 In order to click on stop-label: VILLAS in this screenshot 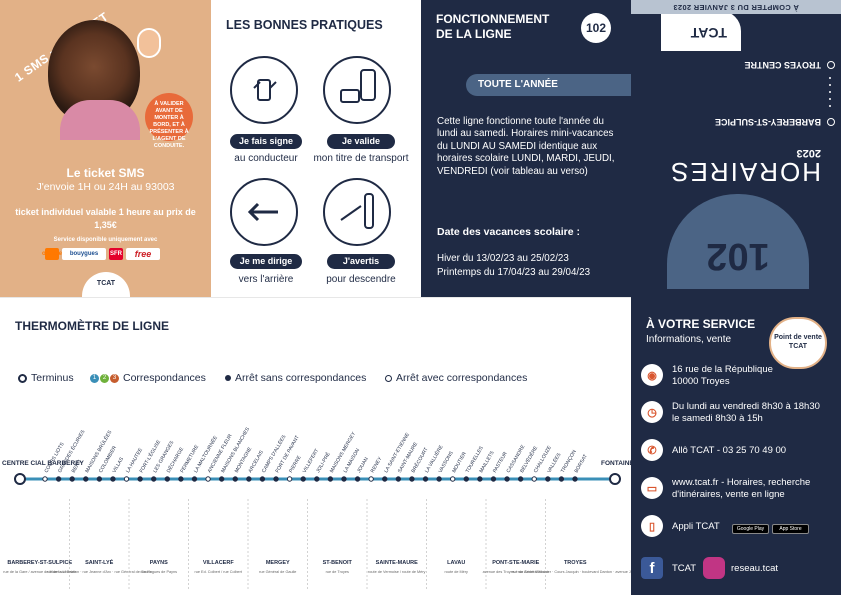, I will do `click(118, 465)`.